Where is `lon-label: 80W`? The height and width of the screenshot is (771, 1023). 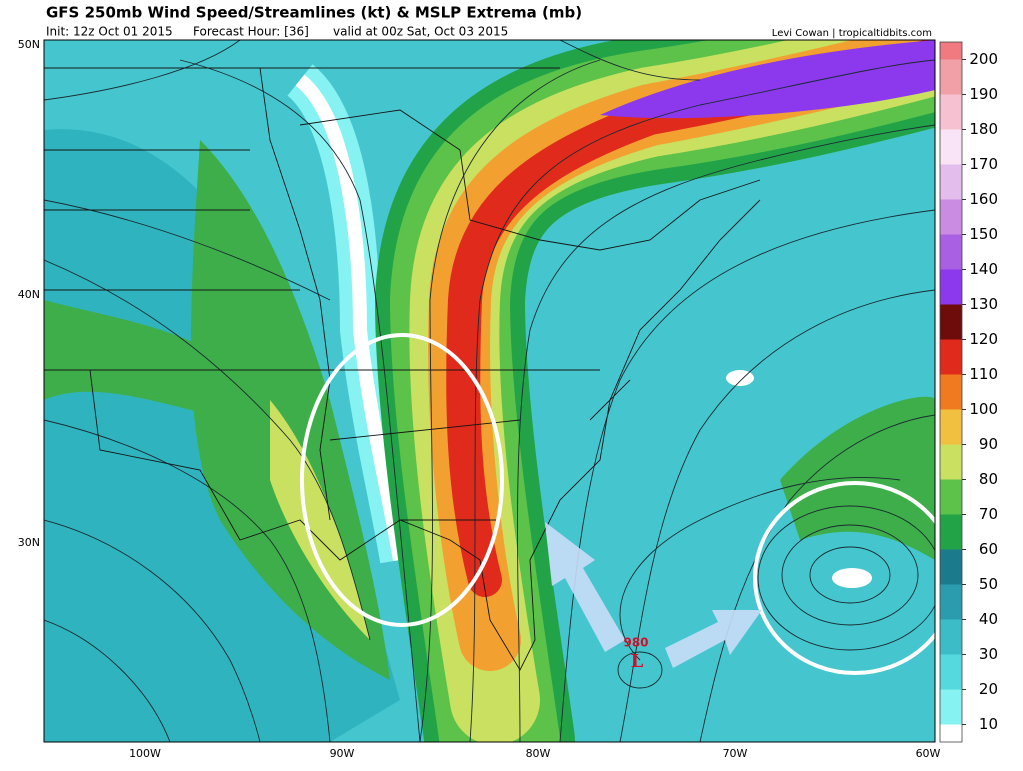 lon-label: 80W is located at coordinates (538, 753).